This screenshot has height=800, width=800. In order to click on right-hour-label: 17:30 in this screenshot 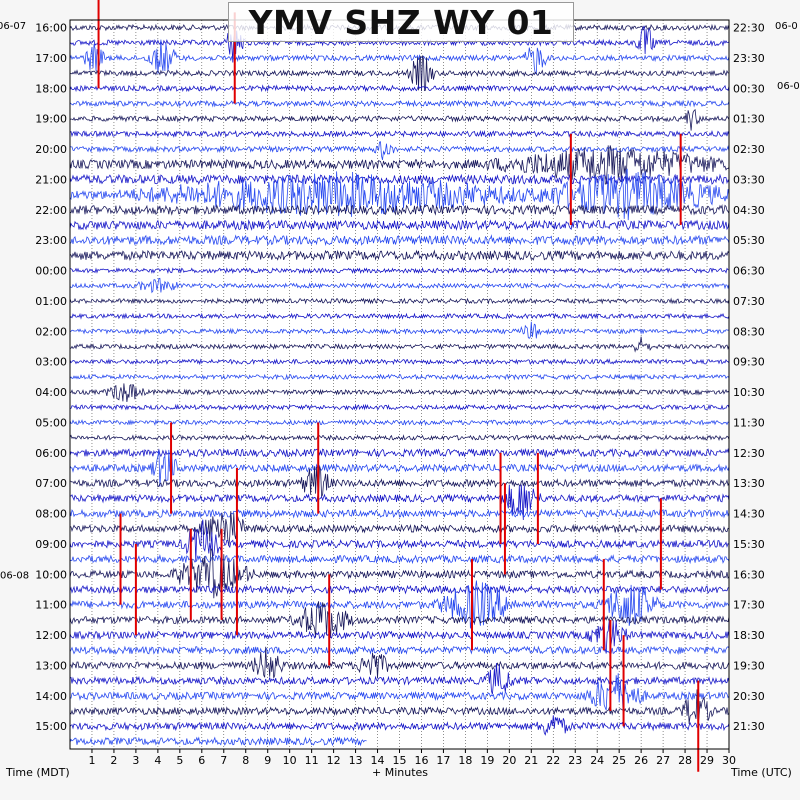, I will do `click(749, 605)`.